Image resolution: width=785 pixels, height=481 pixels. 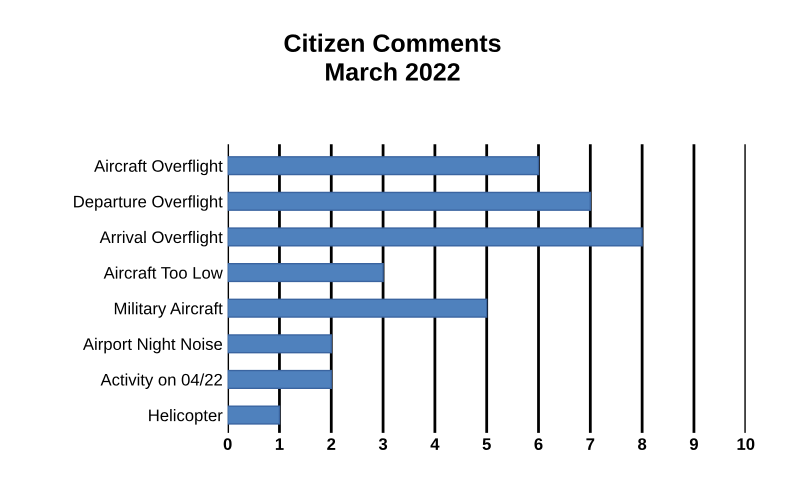 What do you see at coordinates (161, 238) in the screenshot?
I see `y-tick-label: Arrival Overflight` at bounding box center [161, 238].